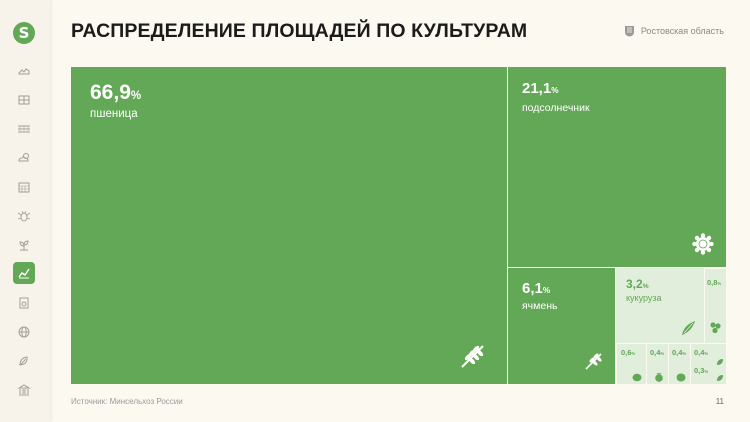 This screenshot has height=422, width=750. What do you see at coordinates (644, 298) in the screenshot?
I see `corn-label: кукуруза` at bounding box center [644, 298].